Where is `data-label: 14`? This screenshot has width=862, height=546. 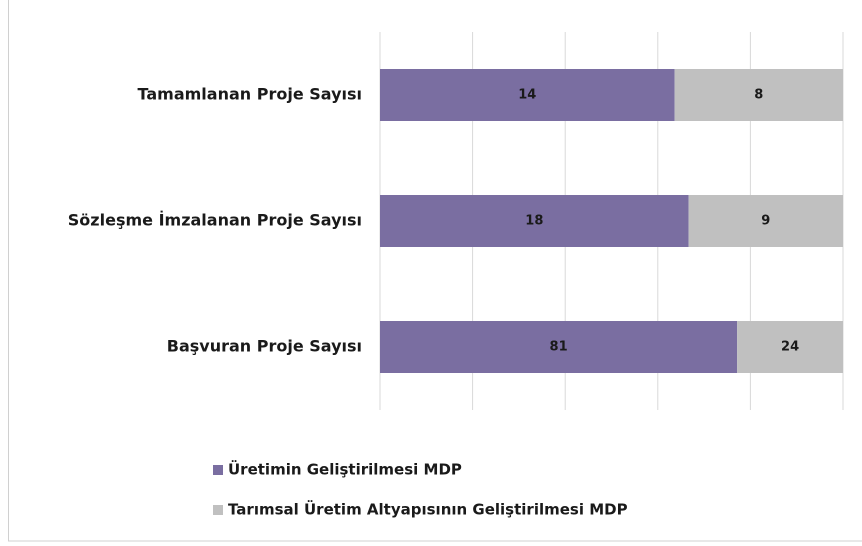
data-label: 14 is located at coordinates (527, 95).